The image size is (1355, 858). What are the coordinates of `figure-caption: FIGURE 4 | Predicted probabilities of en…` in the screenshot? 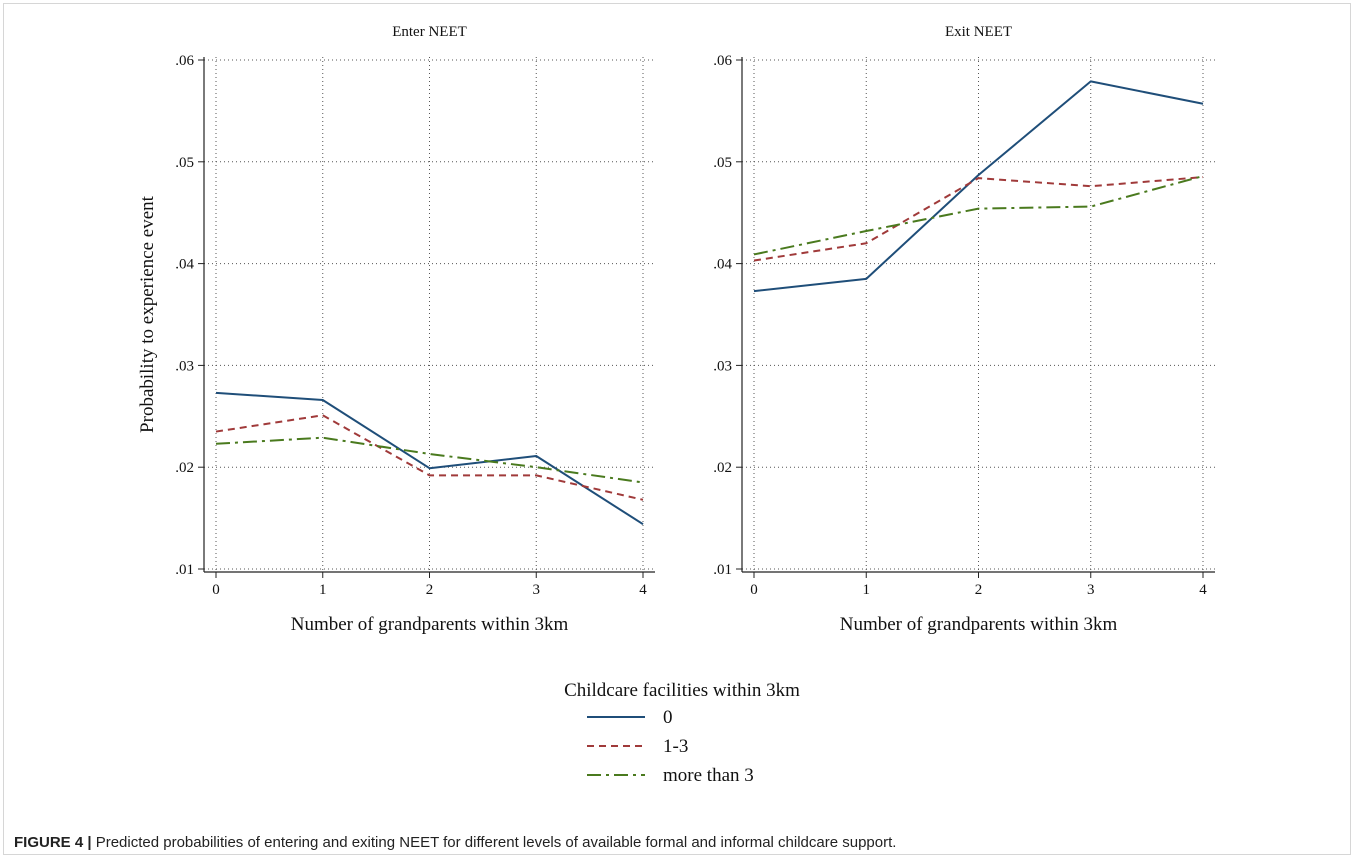 It's located at (455, 842).